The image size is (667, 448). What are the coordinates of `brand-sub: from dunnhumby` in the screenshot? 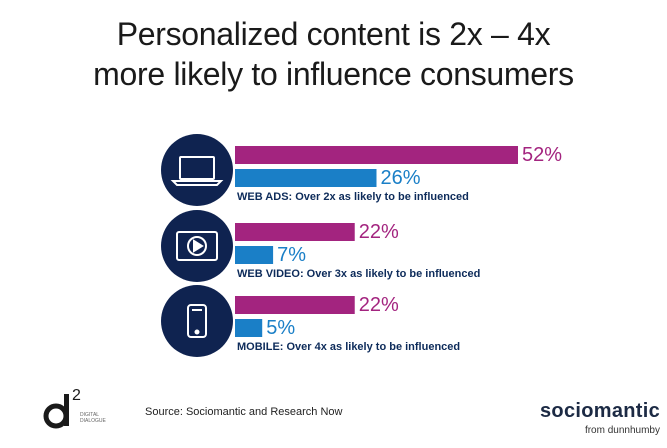 It's located at (622, 430).